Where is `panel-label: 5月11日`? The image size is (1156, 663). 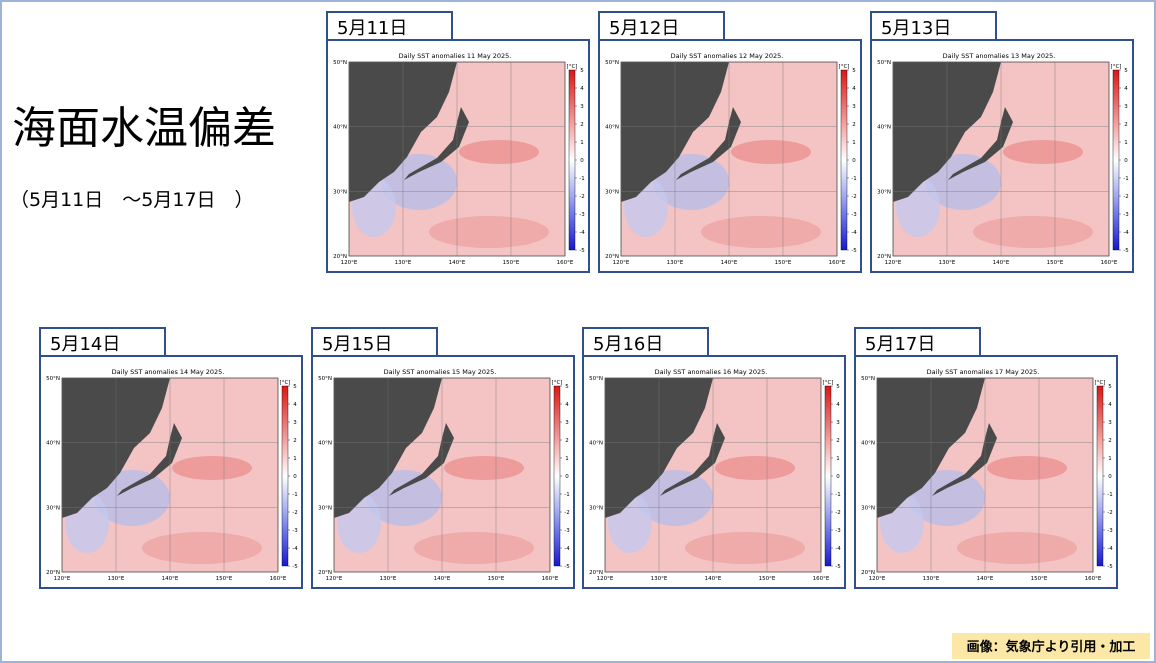 panel-label: 5月11日 is located at coordinates (372, 28).